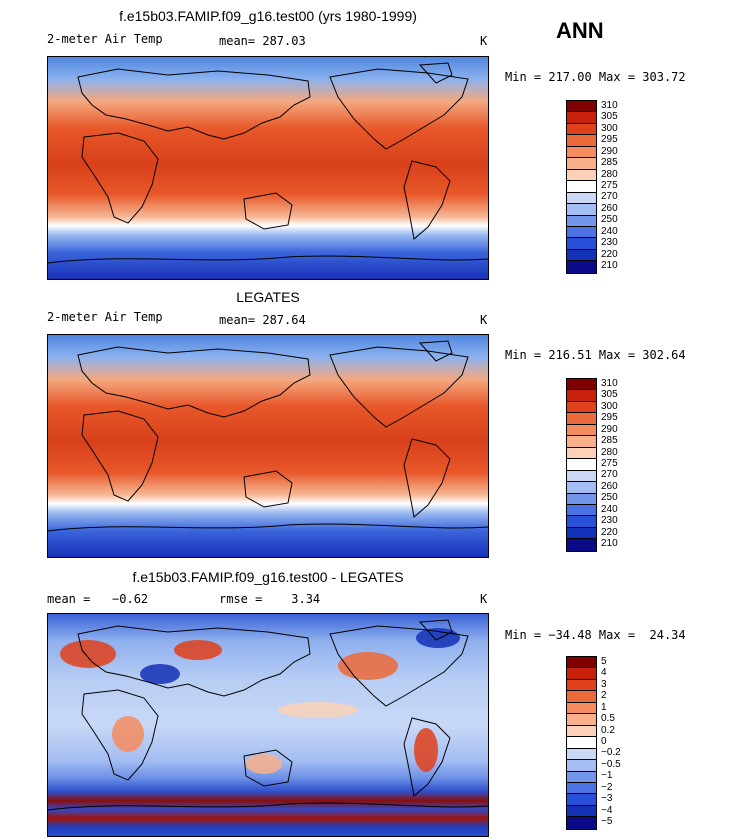  Describe the element at coordinates (105, 317) in the screenshot. I see `panel2-variable-label: 2-meter Air Temp` at that location.